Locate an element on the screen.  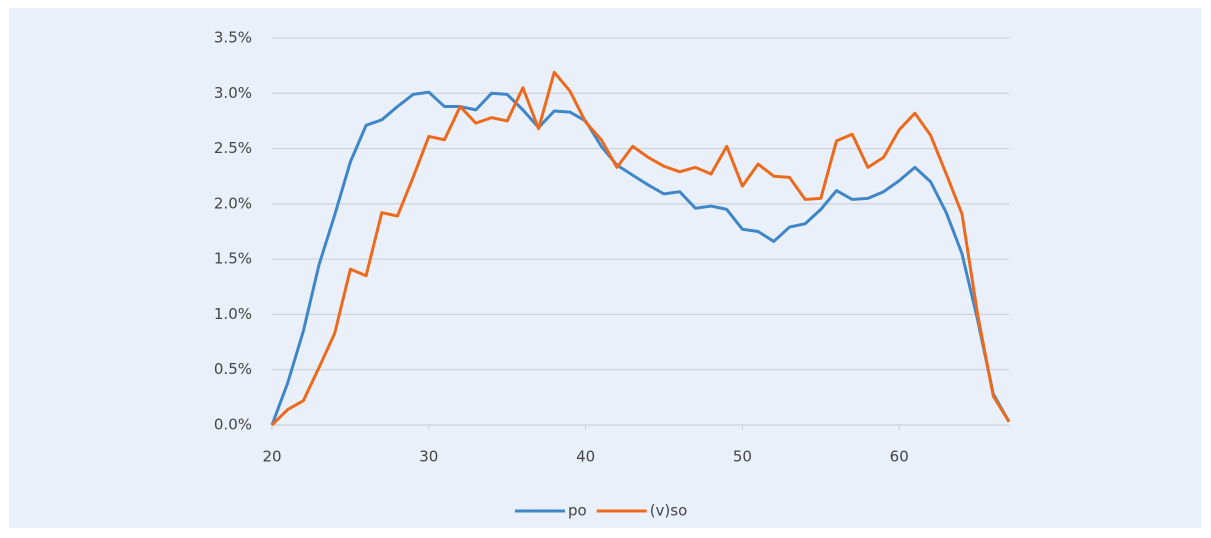
legend-label: (v)so is located at coordinates (669, 511).